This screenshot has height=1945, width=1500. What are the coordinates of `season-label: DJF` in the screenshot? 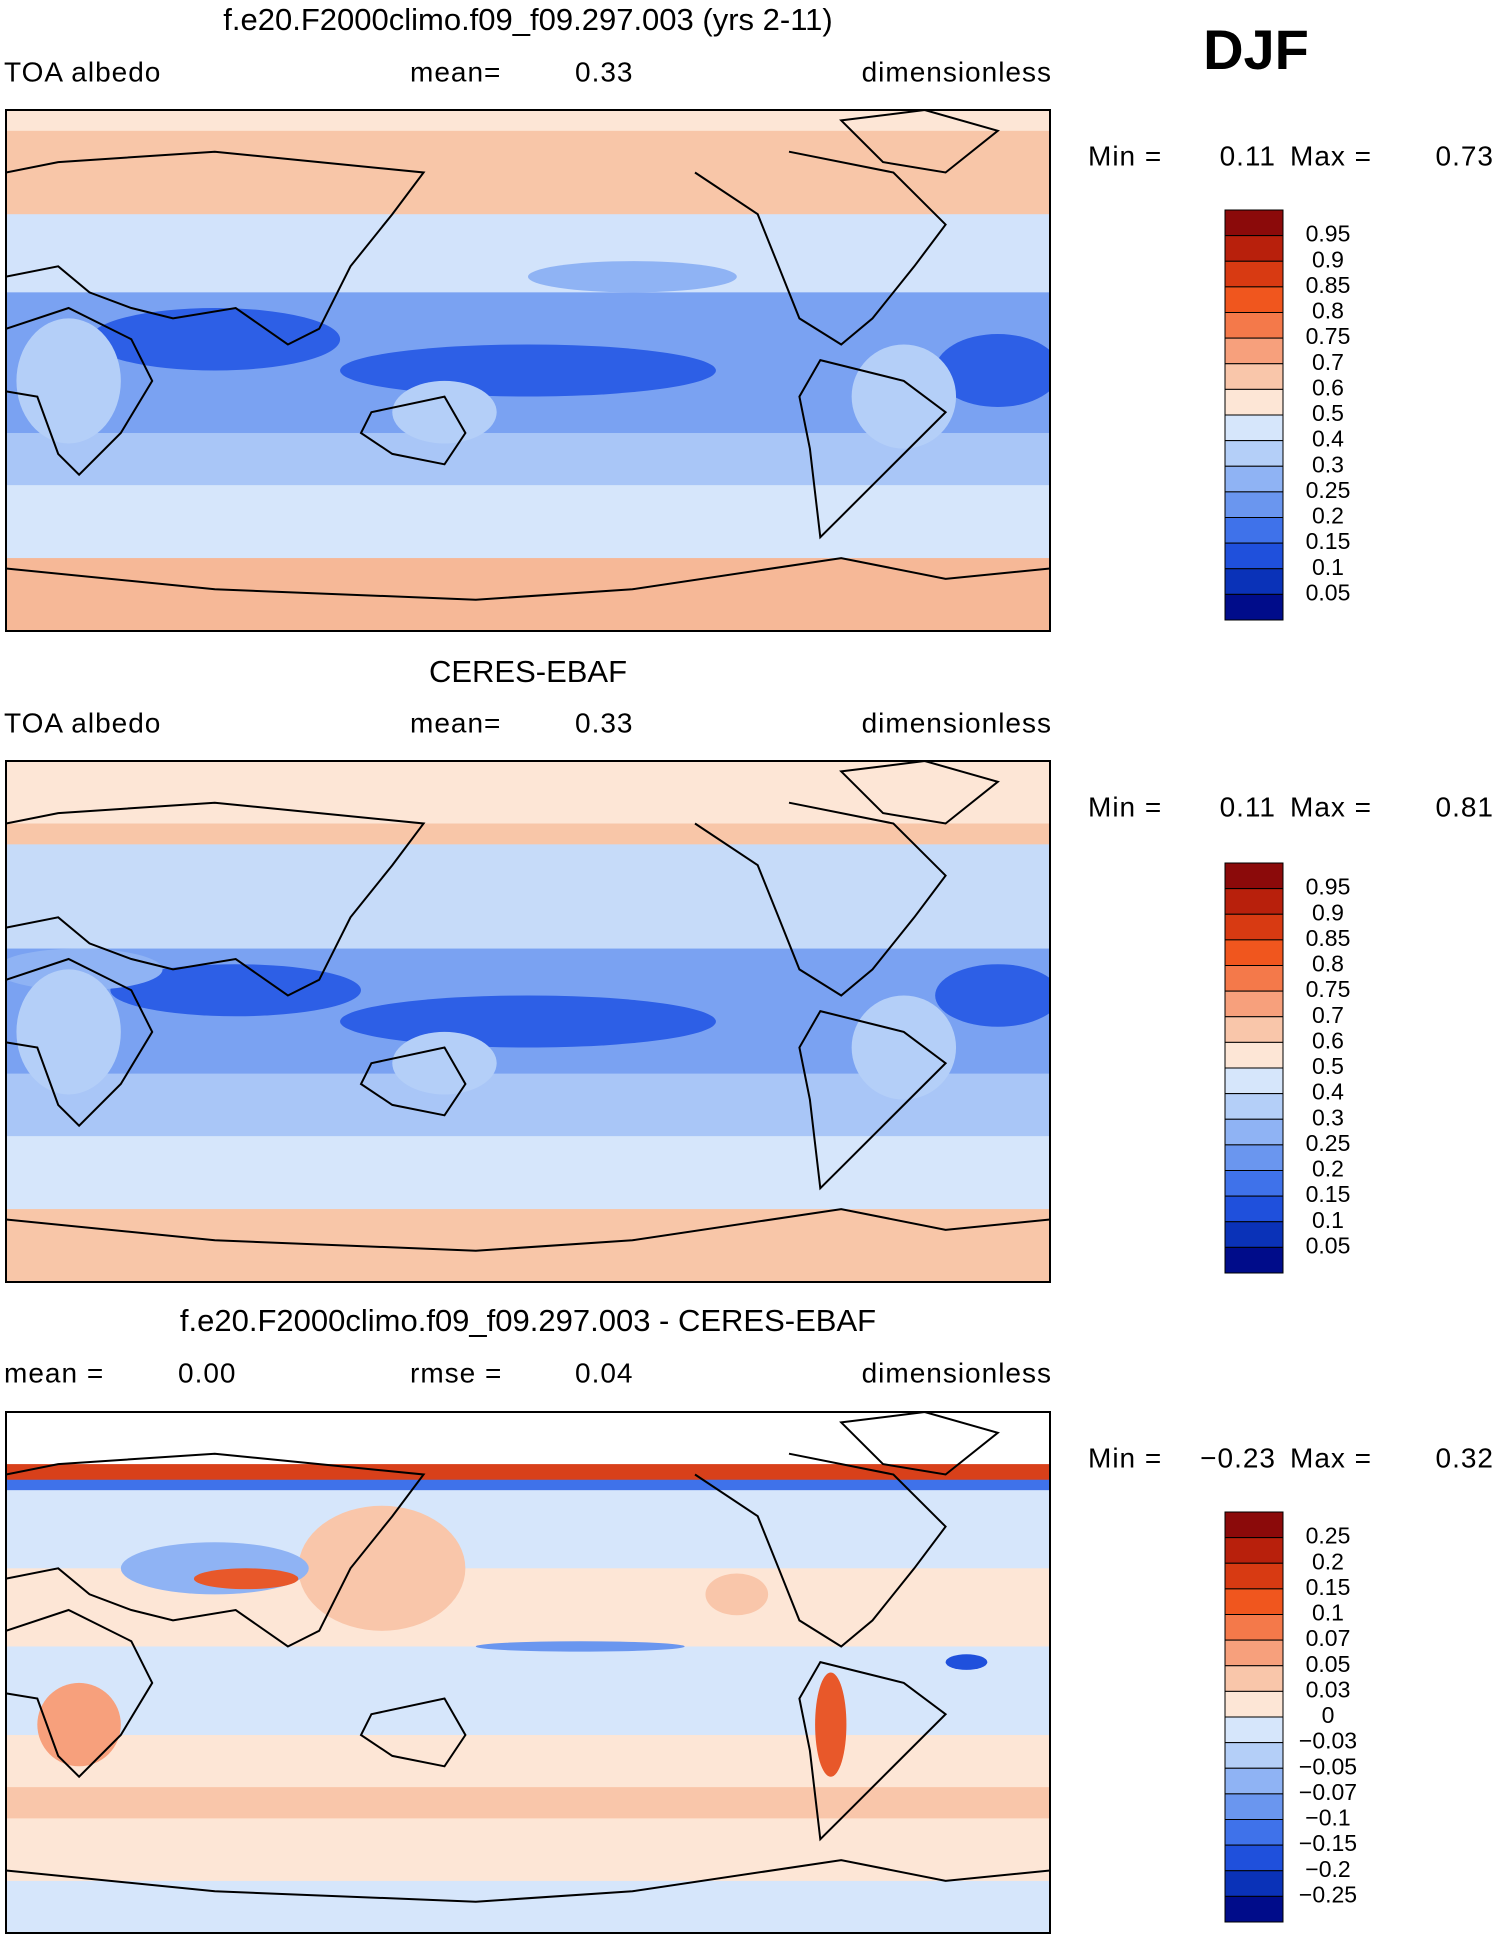 It's located at (1256, 49).